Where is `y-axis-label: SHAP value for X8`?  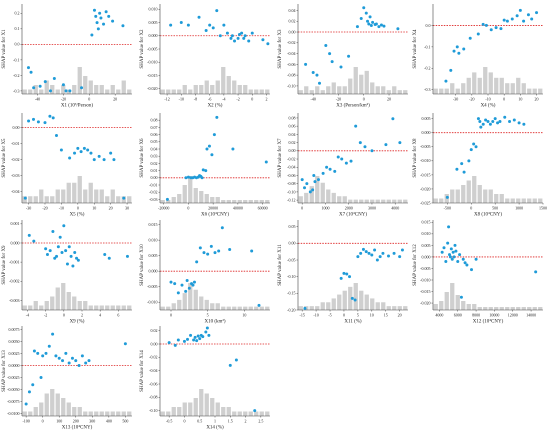 y-axis-label: SHAP value for X8 is located at coordinates (415, 158).